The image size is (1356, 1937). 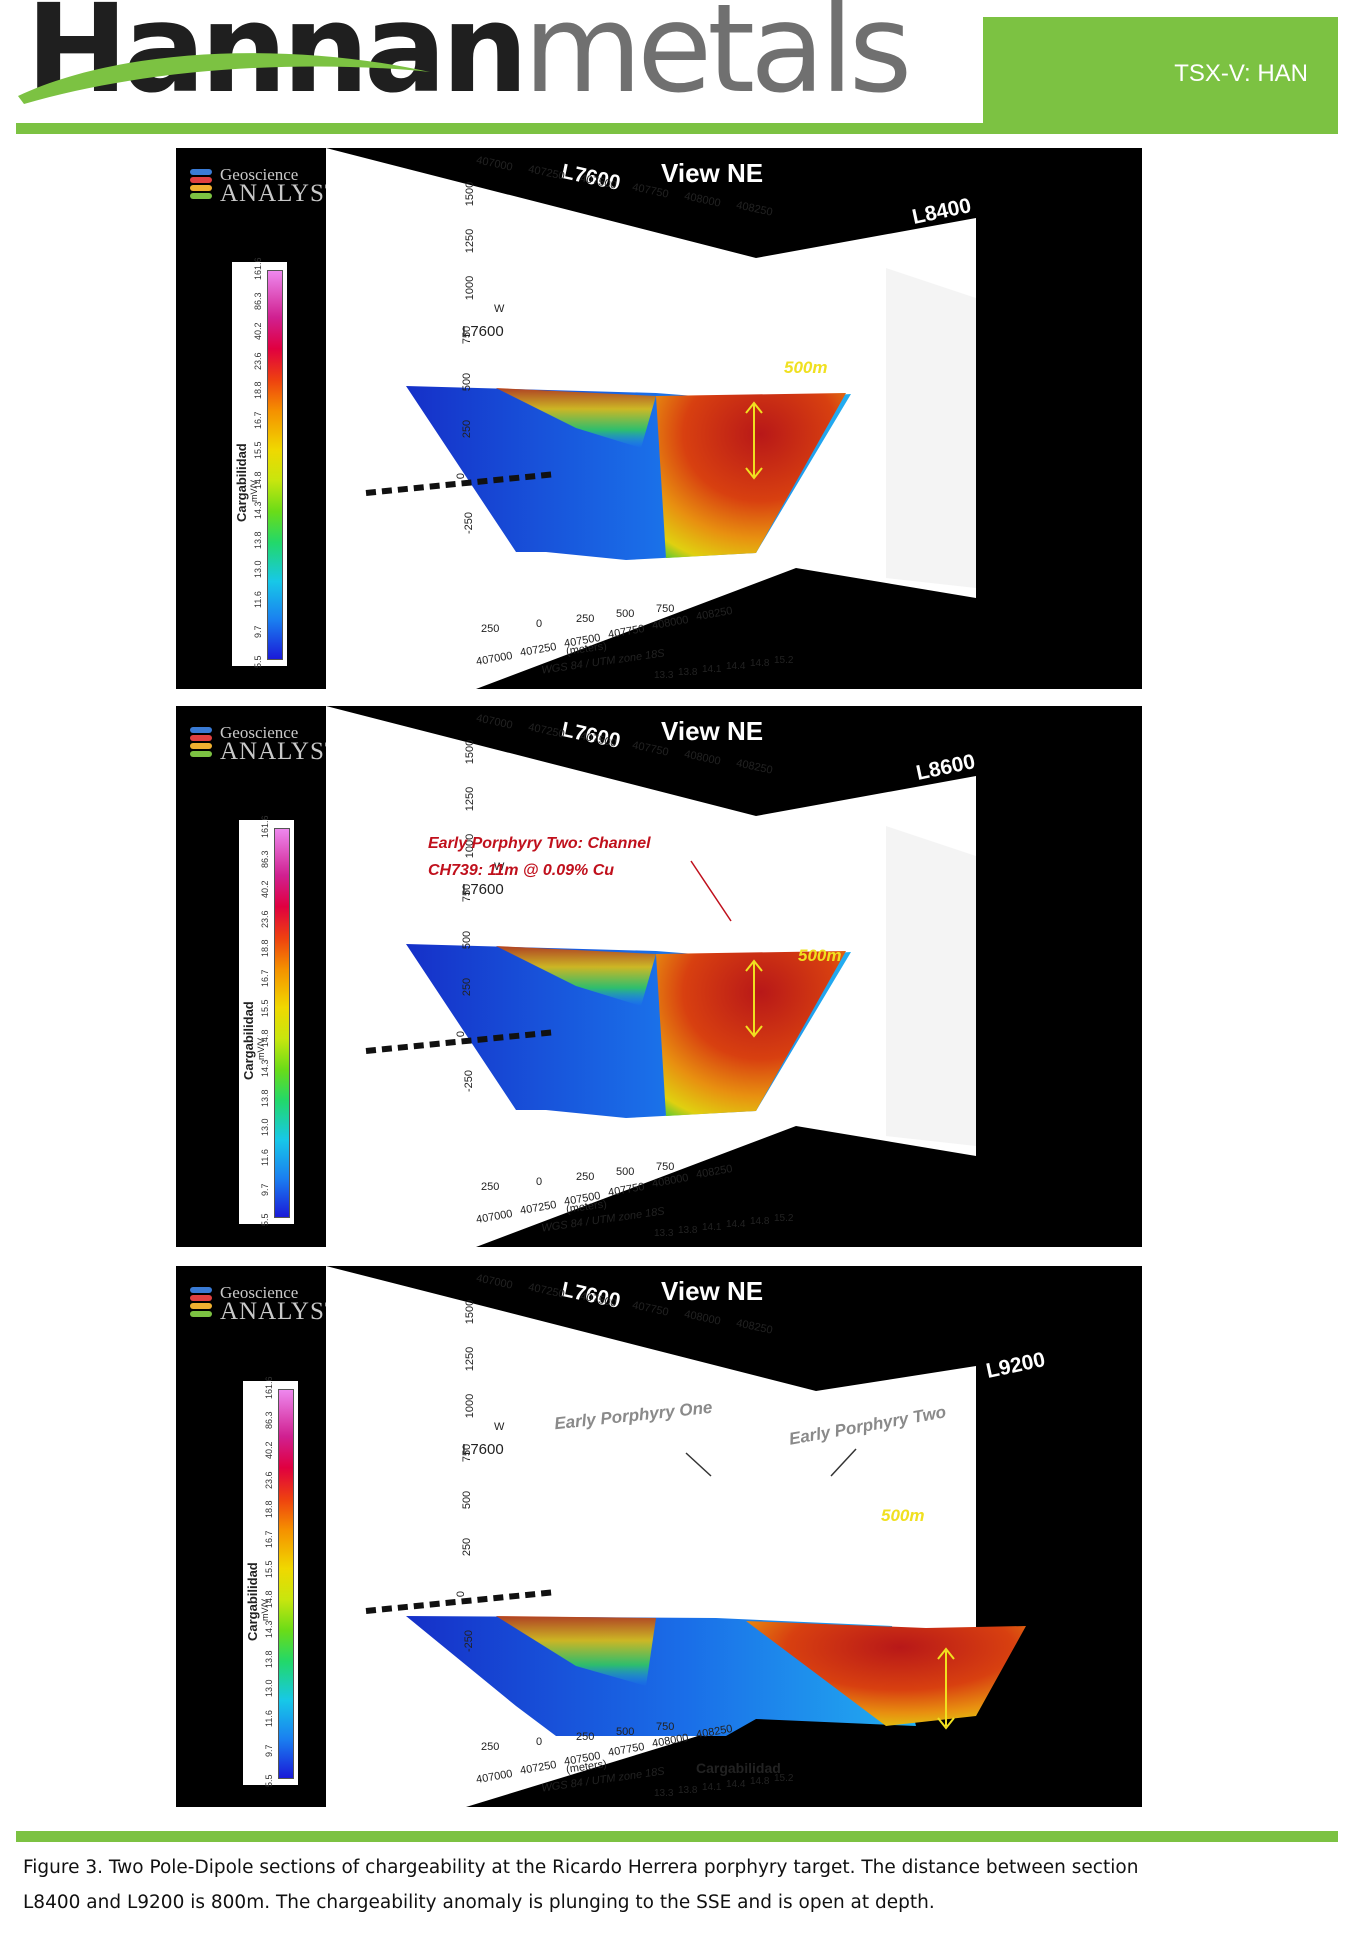 I want to click on line-marker-left: L7600, so click(x=483, y=1449).